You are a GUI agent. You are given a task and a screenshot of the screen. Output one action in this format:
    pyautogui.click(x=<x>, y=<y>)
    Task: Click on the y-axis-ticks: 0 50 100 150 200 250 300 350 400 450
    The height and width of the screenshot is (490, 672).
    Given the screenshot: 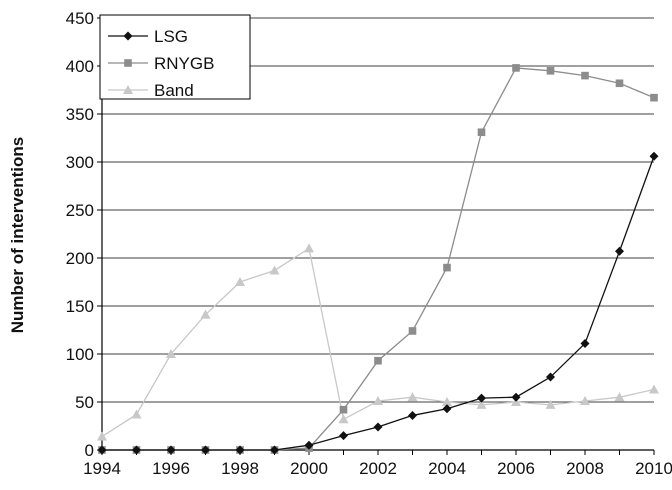 What is the action you would take?
    pyautogui.click(x=84, y=234)
    